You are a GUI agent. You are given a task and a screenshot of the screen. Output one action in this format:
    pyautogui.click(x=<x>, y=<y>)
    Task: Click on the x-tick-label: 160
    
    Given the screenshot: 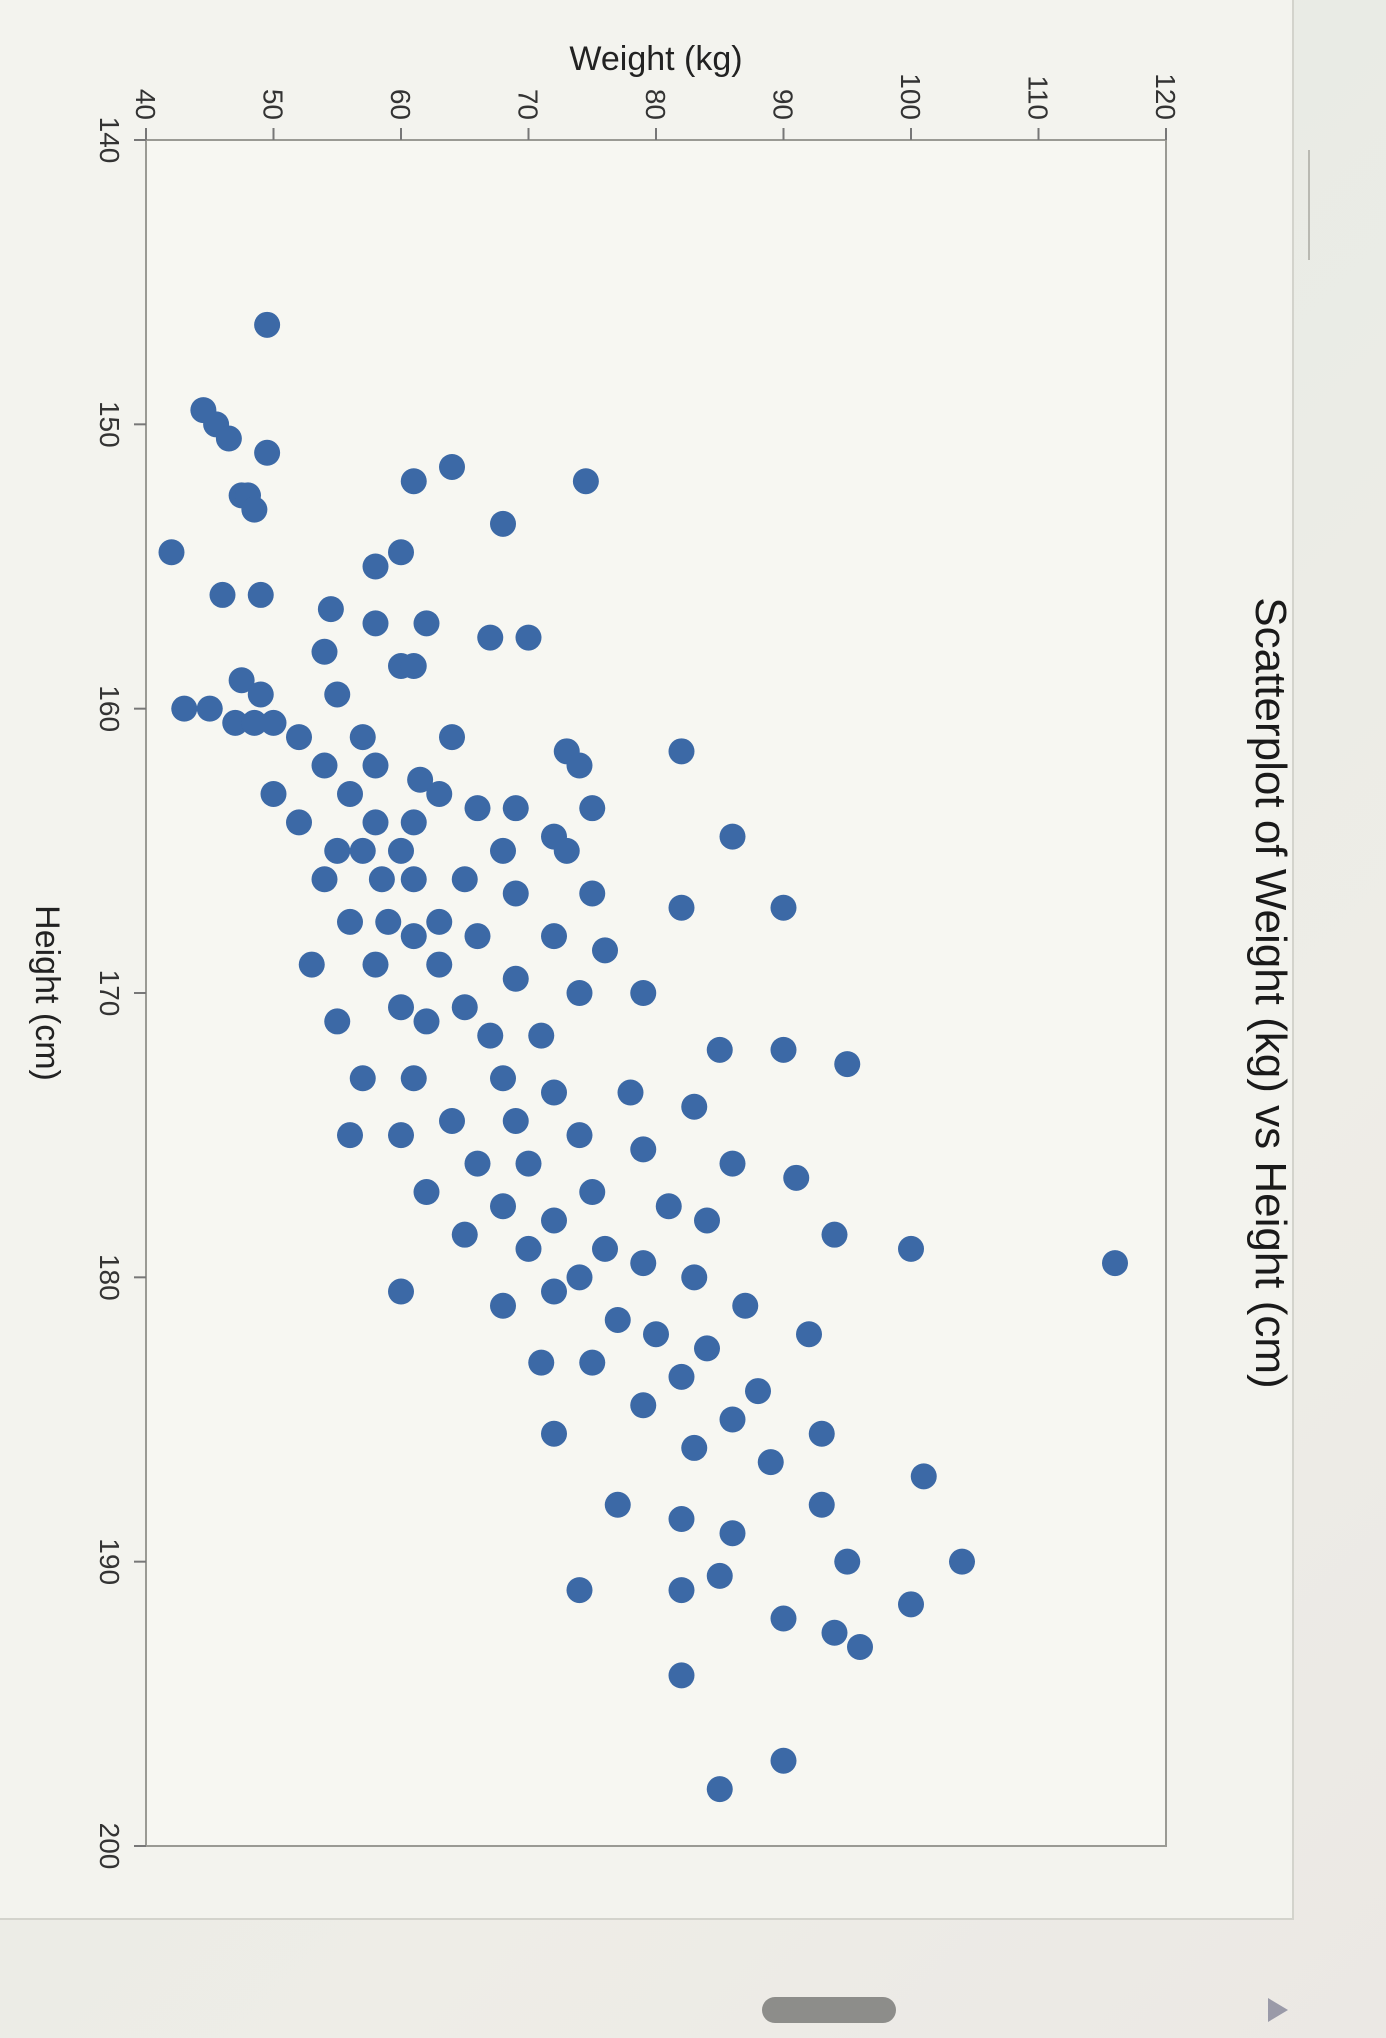 What is the action you would take?
    pyautogui.click(x=109, y=708)
    